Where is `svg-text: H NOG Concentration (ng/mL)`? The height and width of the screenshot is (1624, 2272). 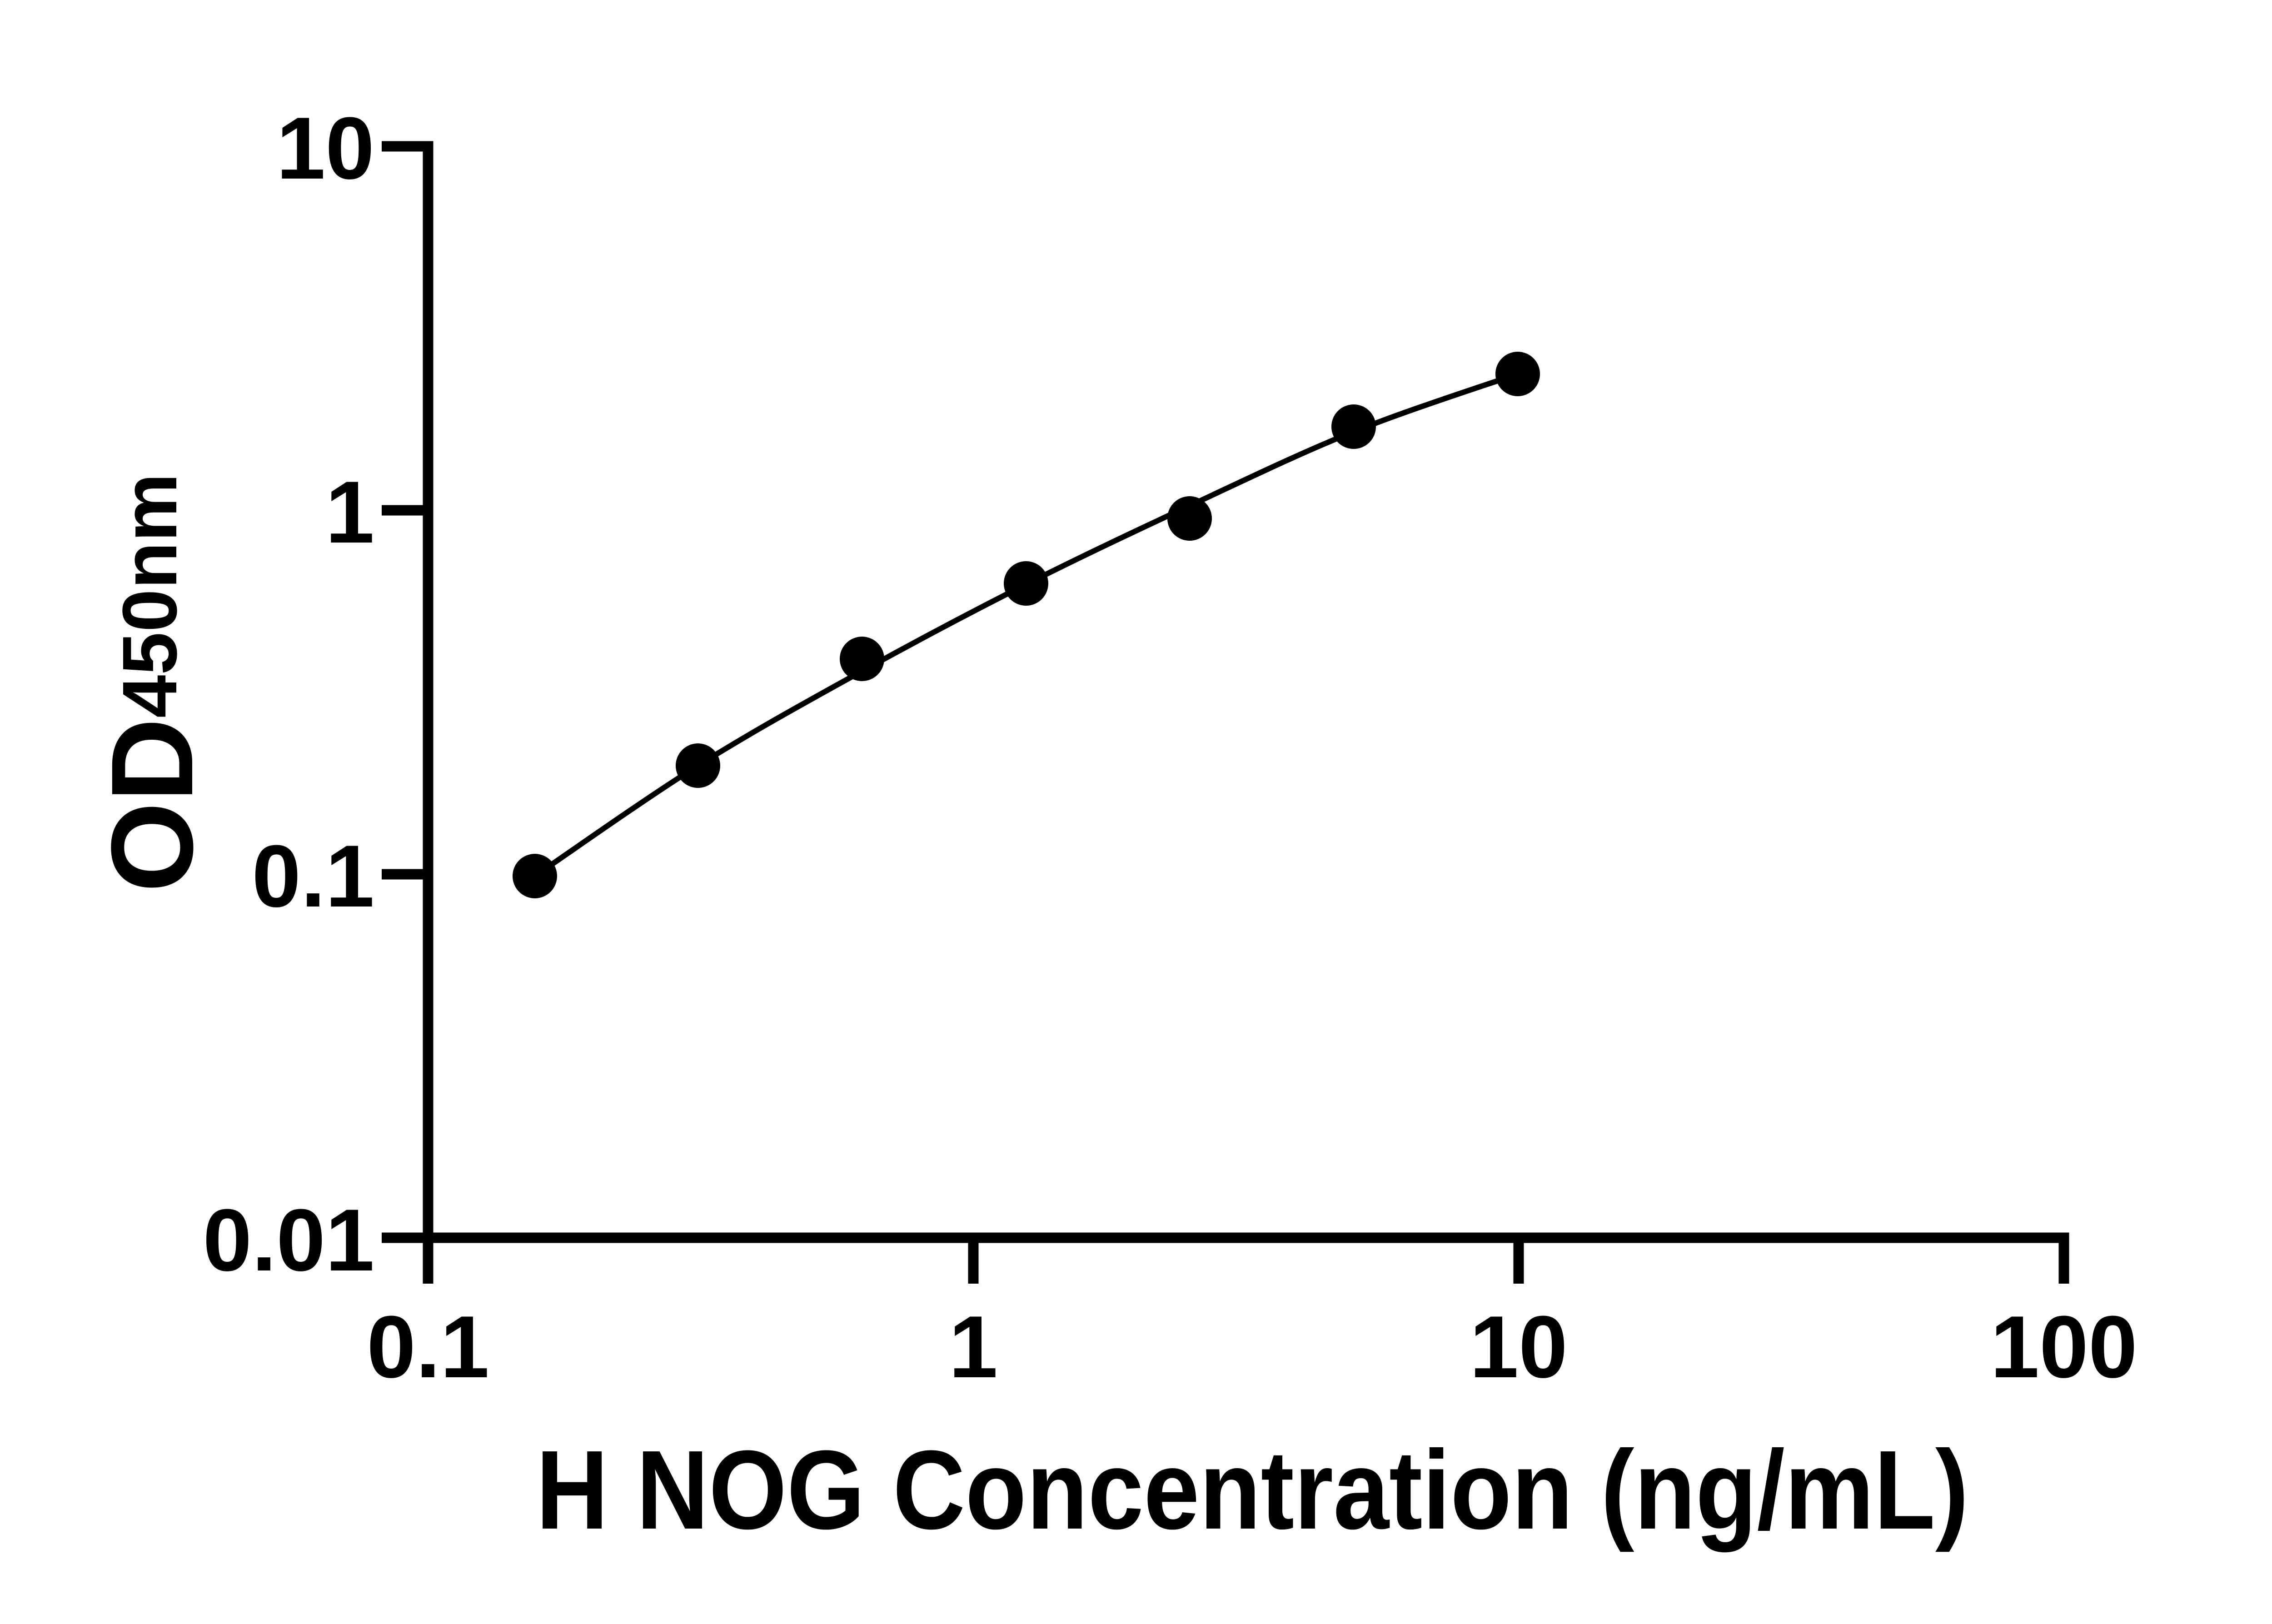
svg-text: H NOG Concentration (ng/mL) is located at coordinates (1252, 1490).